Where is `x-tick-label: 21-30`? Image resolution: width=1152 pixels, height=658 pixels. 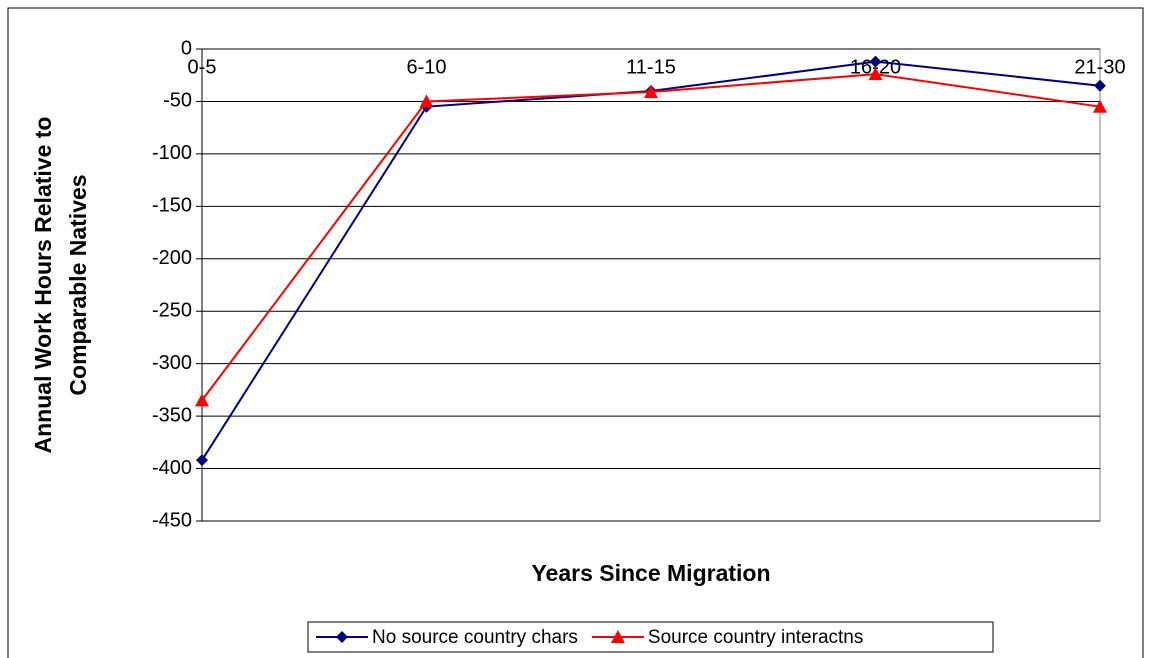 x-tick-label: 21-30 is located at coordinates (1099, 67).